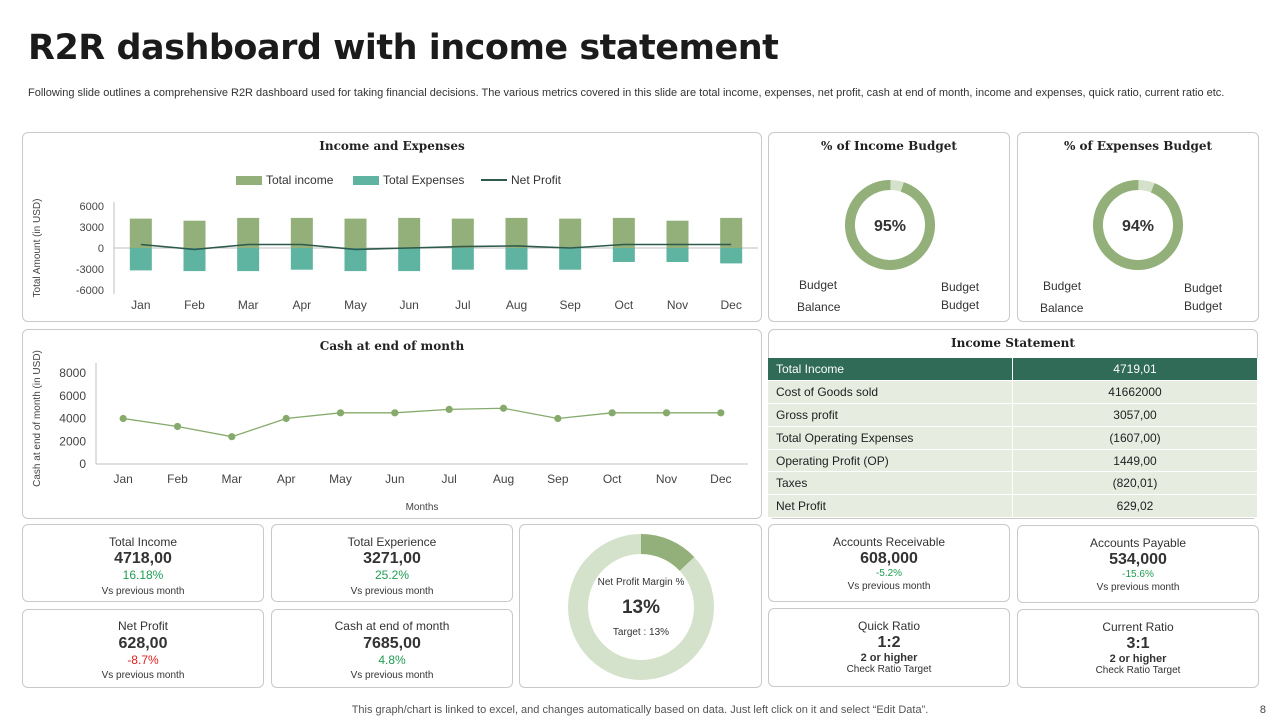 This screenshot has height=720, width=1280. I want to click on table-row: Total Income 4719,01, so click(1013, 370).